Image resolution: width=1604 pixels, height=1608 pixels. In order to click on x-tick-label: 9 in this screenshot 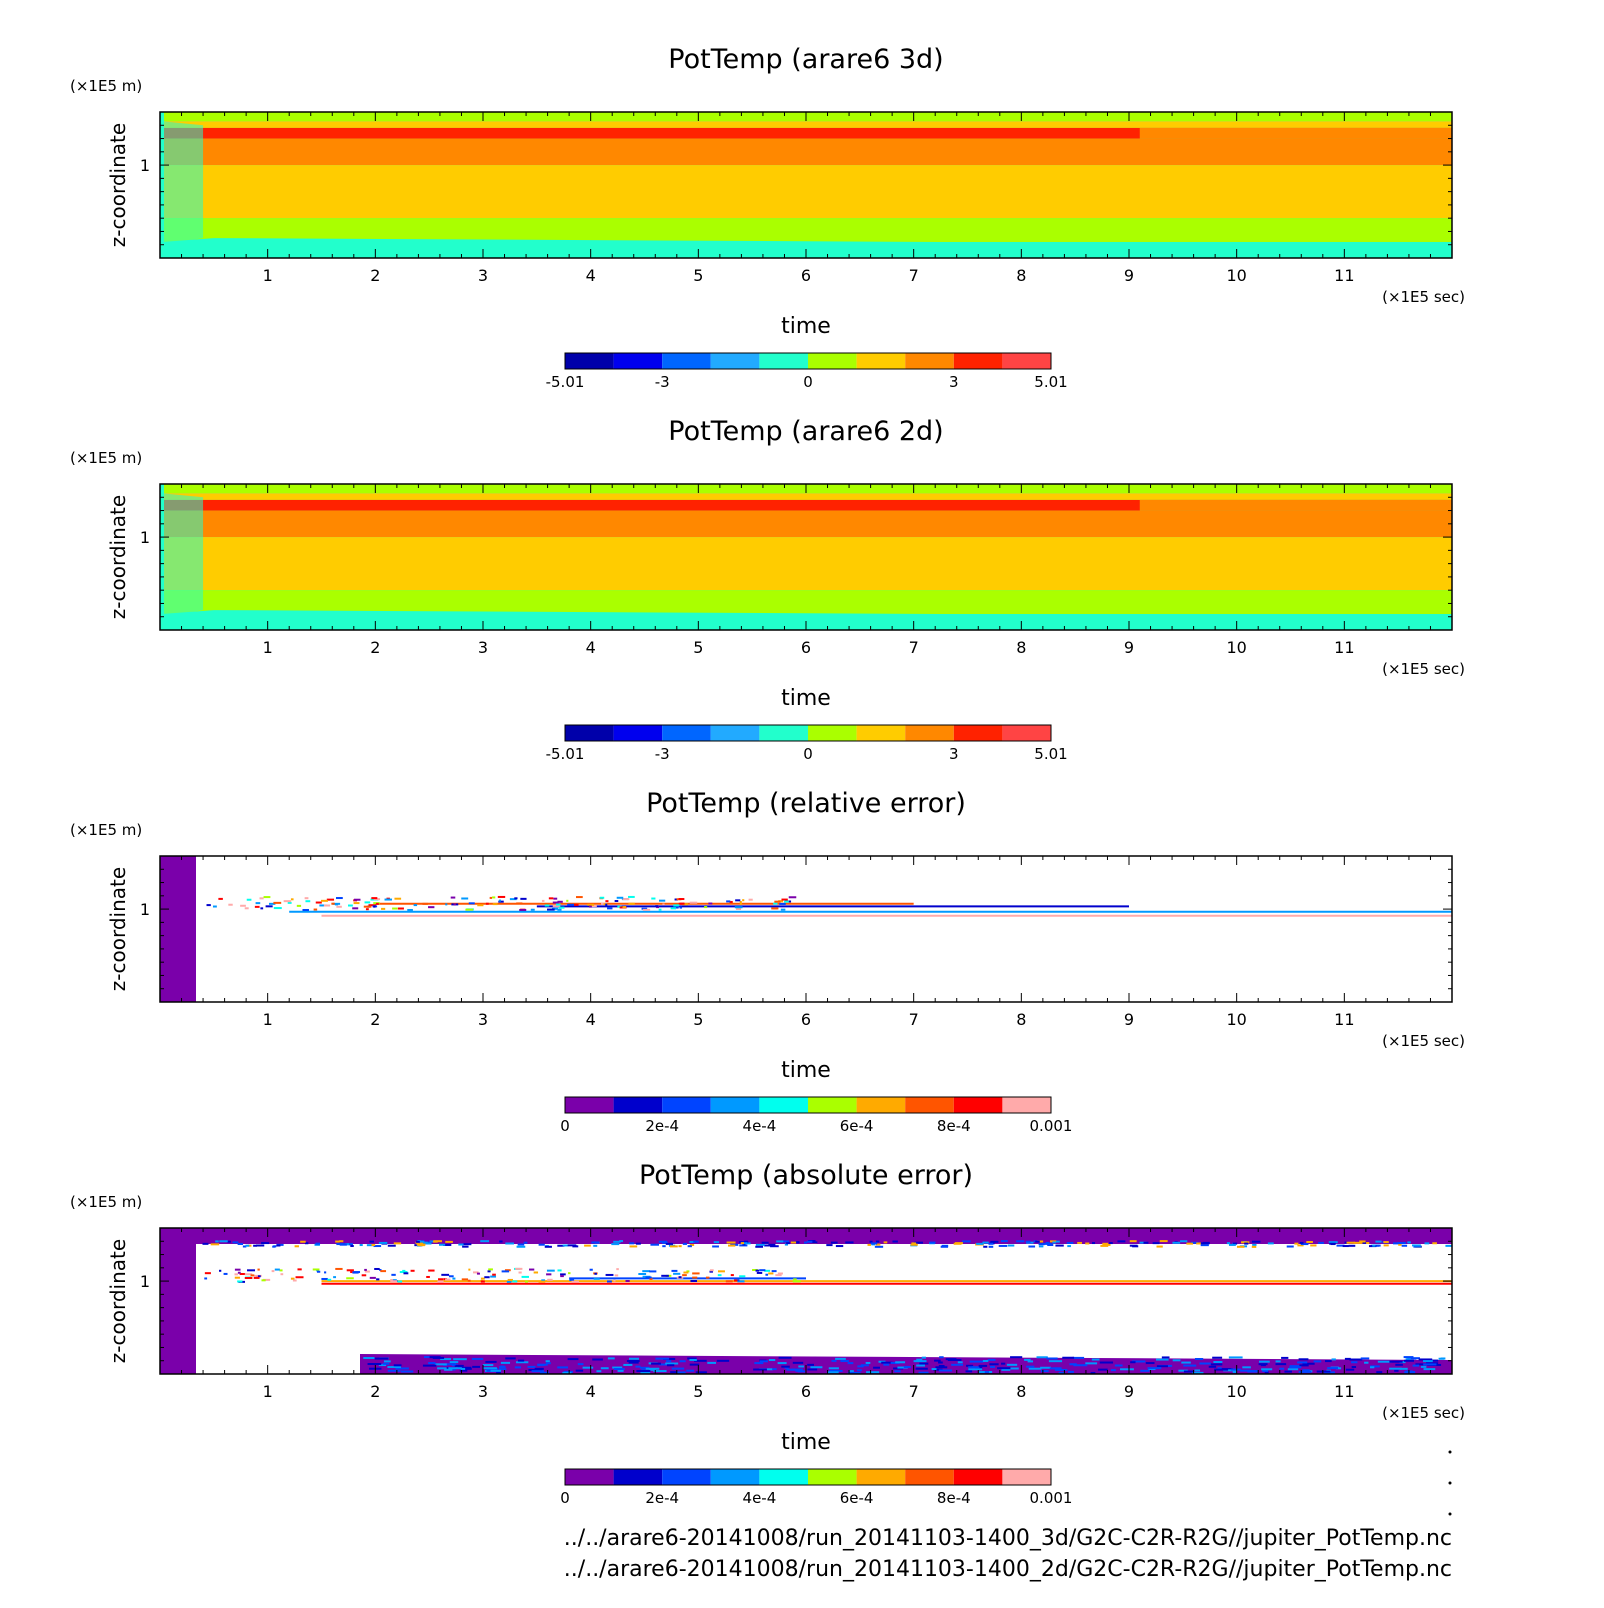, I will do `click(1129, 1019)`.